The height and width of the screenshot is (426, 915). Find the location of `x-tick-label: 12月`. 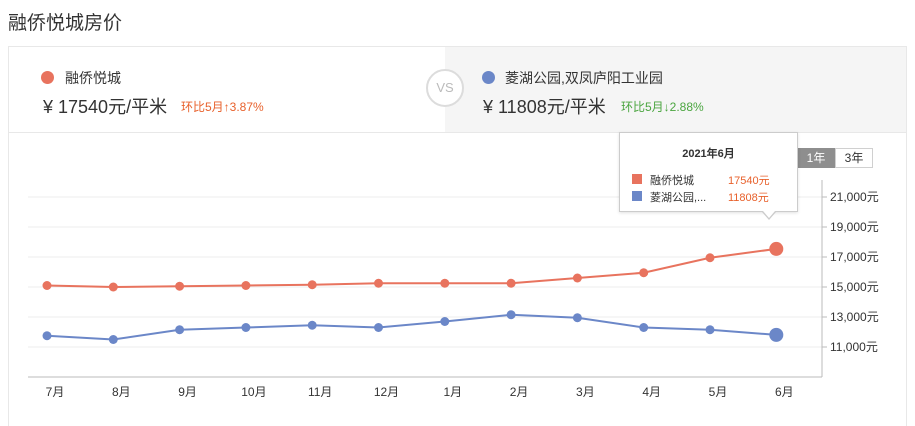

x-tick-label: 12月 is located at coordinates (386, 392).